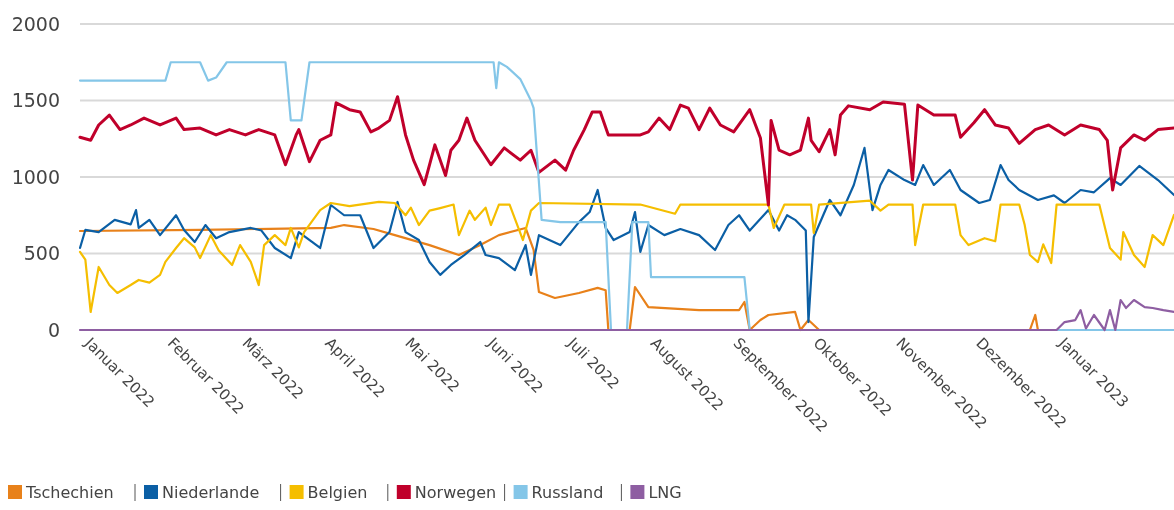  I want to click on y-tick-label: 2000, so click(35, 23).